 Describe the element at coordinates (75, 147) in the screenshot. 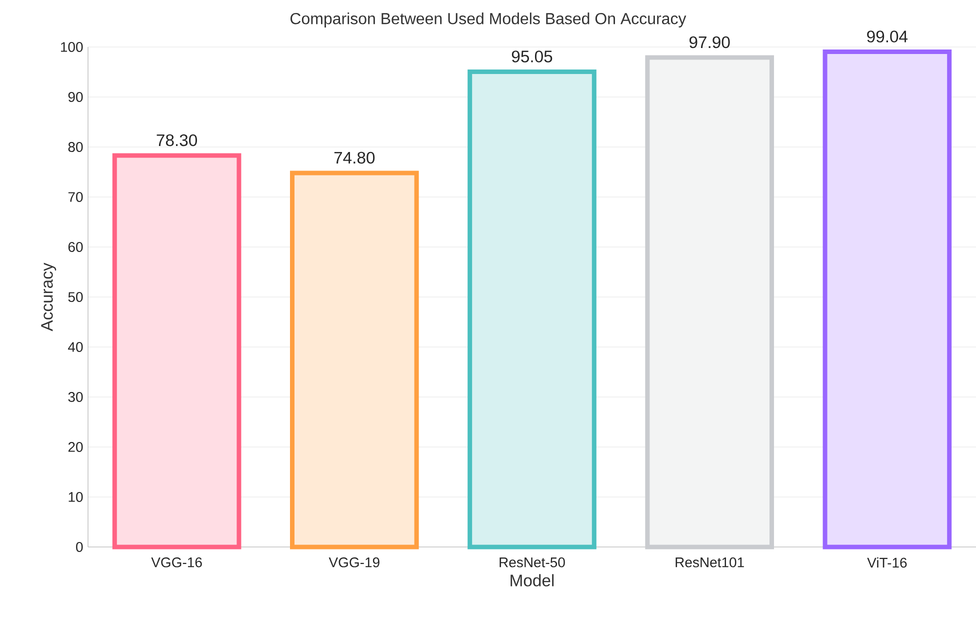

I see `y-tick-label: 80` at that location.